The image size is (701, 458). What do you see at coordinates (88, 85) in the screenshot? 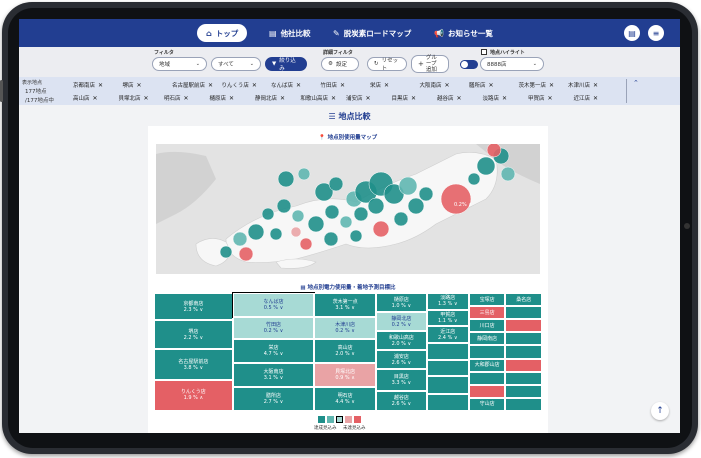
I see `site-chip: 京都南店 ✕` at bounding box center [88, 85].